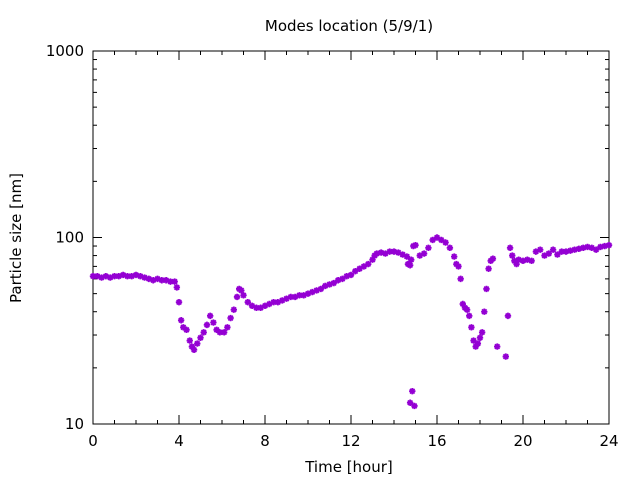  Describe the element at coordinates (93, 441) in the screenshot. I see `x-tick-label: 0` at that location.